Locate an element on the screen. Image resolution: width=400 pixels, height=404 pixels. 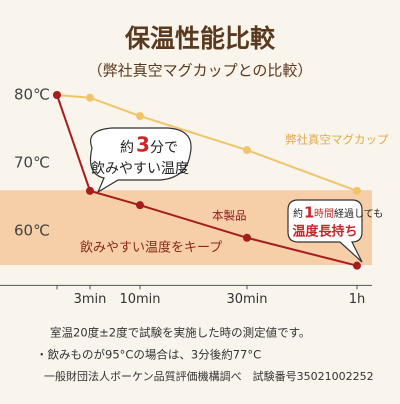
x-tick-label: 30min is located at coordinates (246, 299).